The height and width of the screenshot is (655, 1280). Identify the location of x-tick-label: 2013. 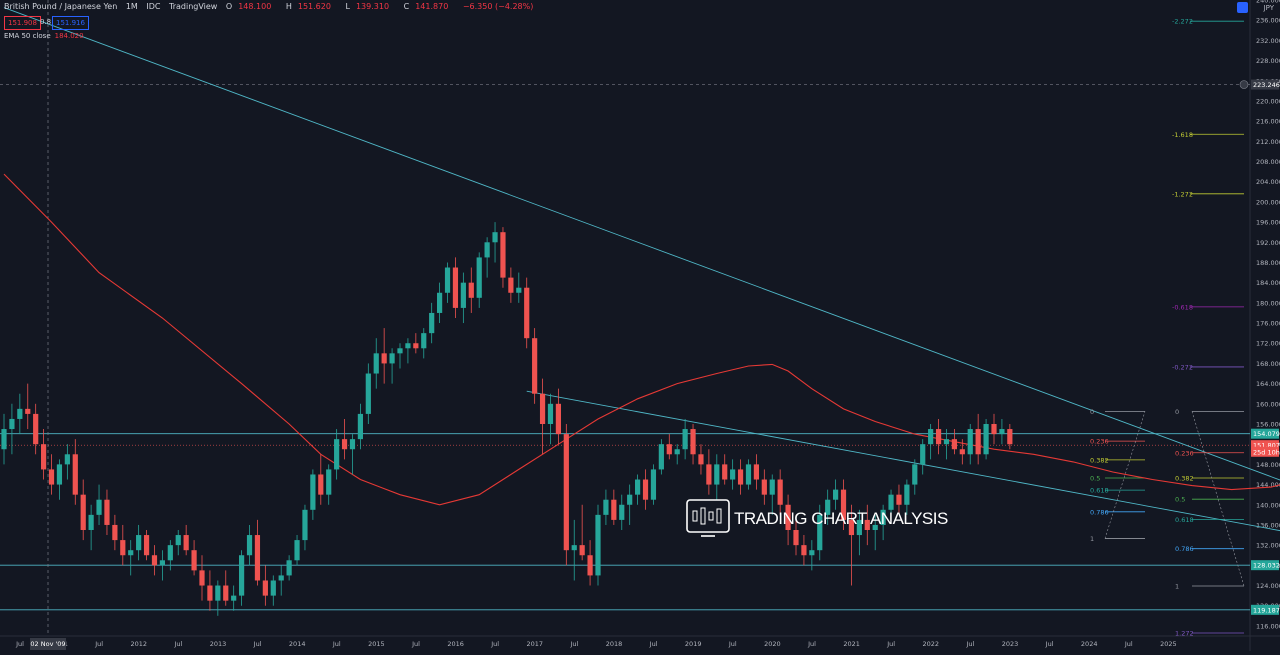
(218, 644).